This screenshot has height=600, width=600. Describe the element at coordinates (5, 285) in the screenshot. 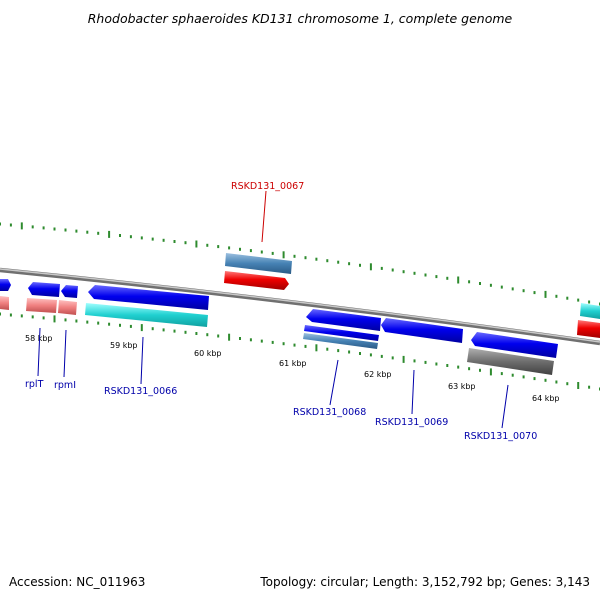

I see `gene-left-partial-blue` at that location.